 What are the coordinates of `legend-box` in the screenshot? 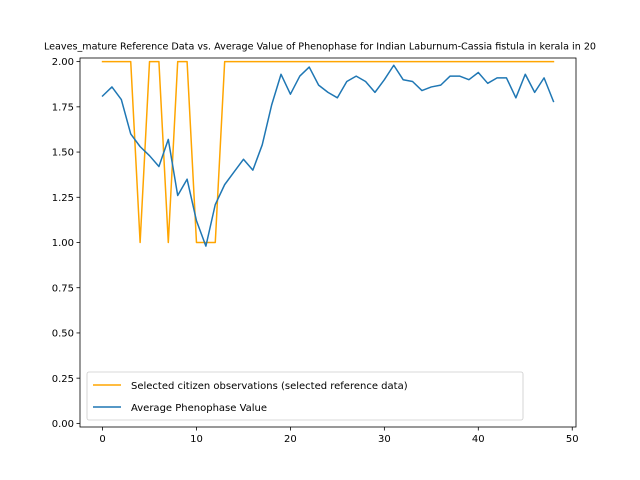 It's located at (305, 396).